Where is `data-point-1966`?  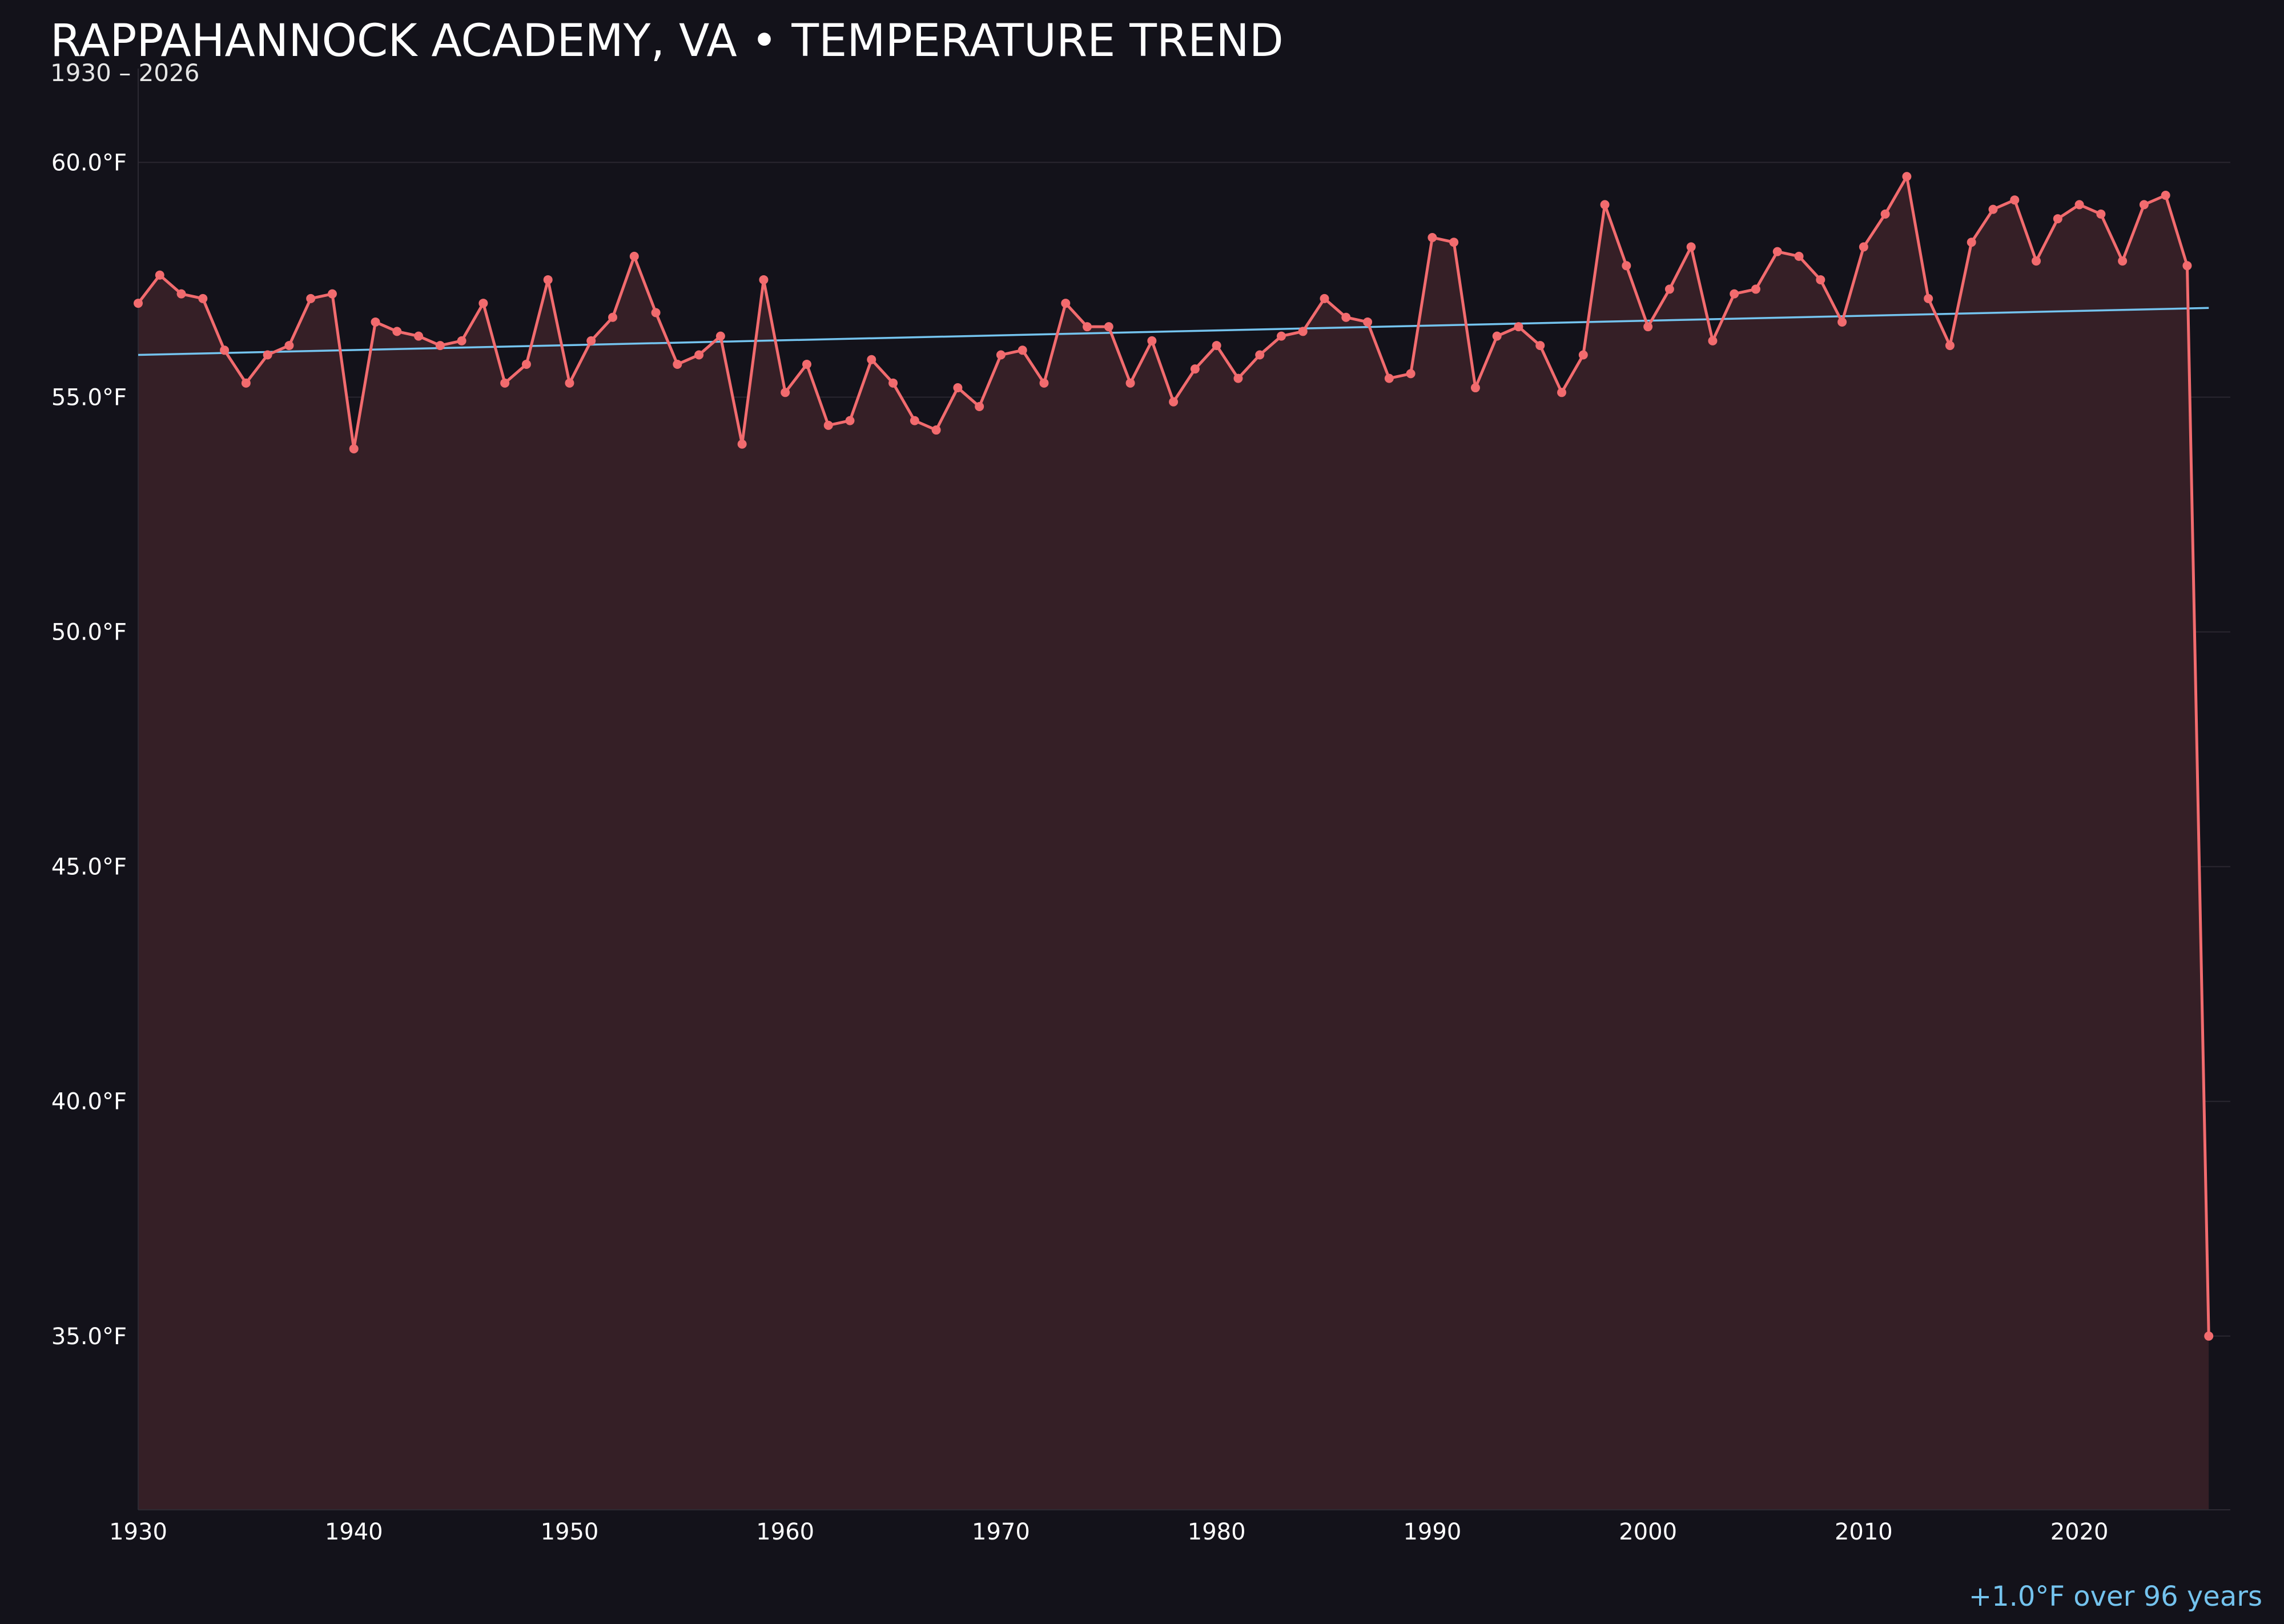 data-point-1966 is located at coordinates (914, 420).